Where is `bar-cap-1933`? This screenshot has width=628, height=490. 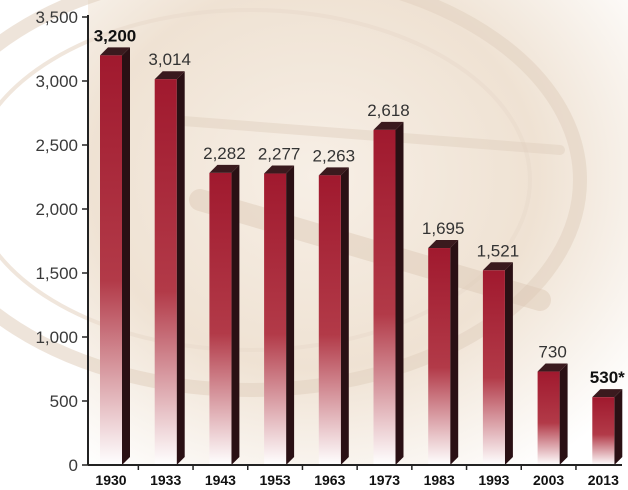 bar-cap-1933 is located at coordinates (169, 75).